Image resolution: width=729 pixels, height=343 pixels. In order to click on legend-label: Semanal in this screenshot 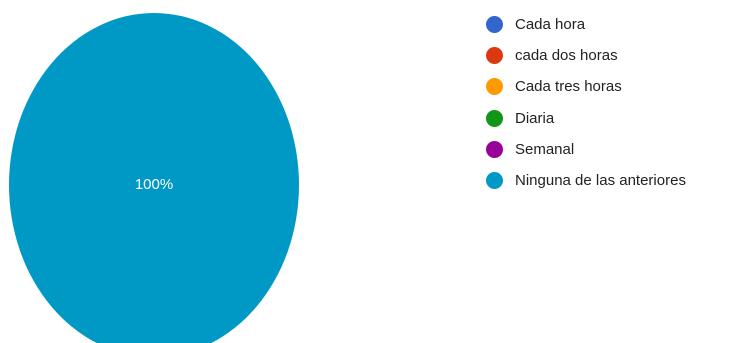, I will do `click(545, 149)`.